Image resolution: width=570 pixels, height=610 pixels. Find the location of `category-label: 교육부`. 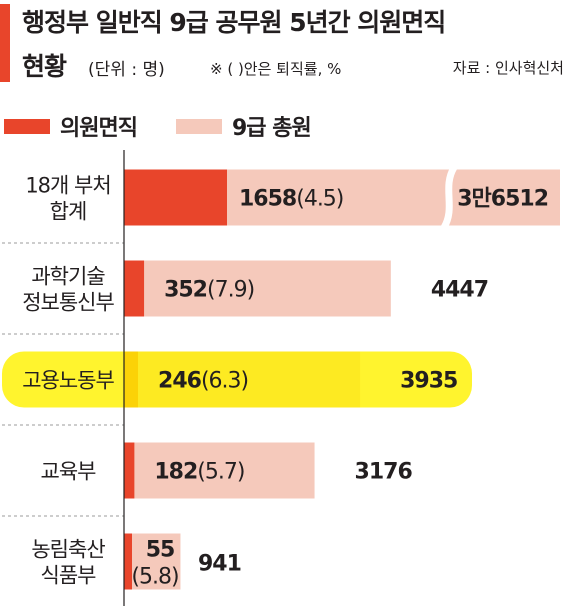

category-label: 교육부 is located at coordinates (69, 472).